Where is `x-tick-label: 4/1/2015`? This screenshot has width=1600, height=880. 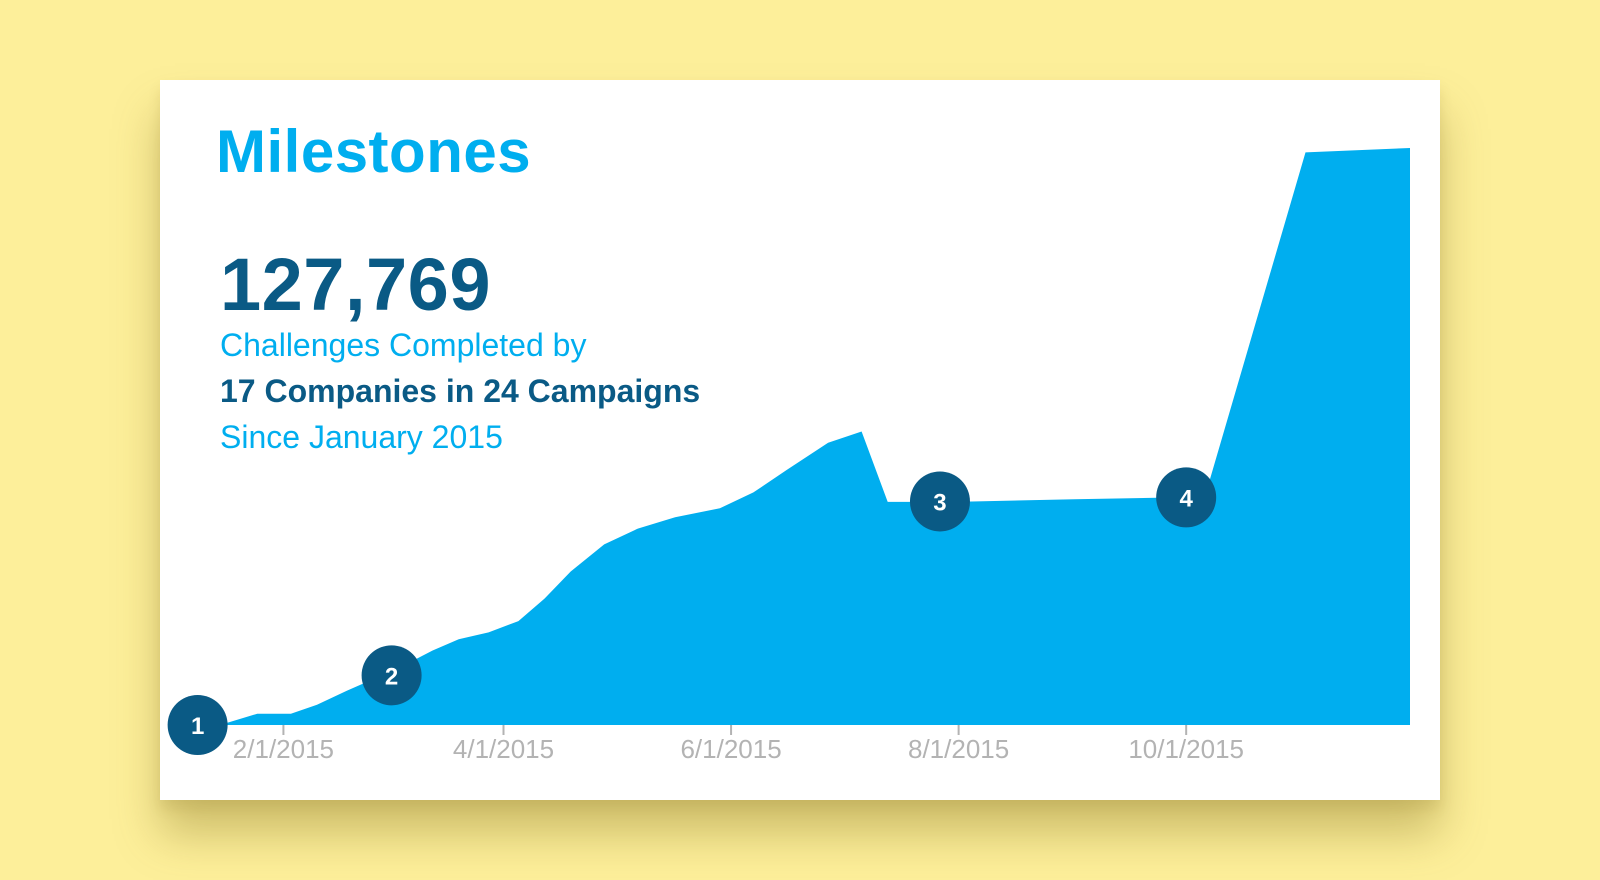
x-tick-label: 4/1/2015 is located at coordinates (503, 749).